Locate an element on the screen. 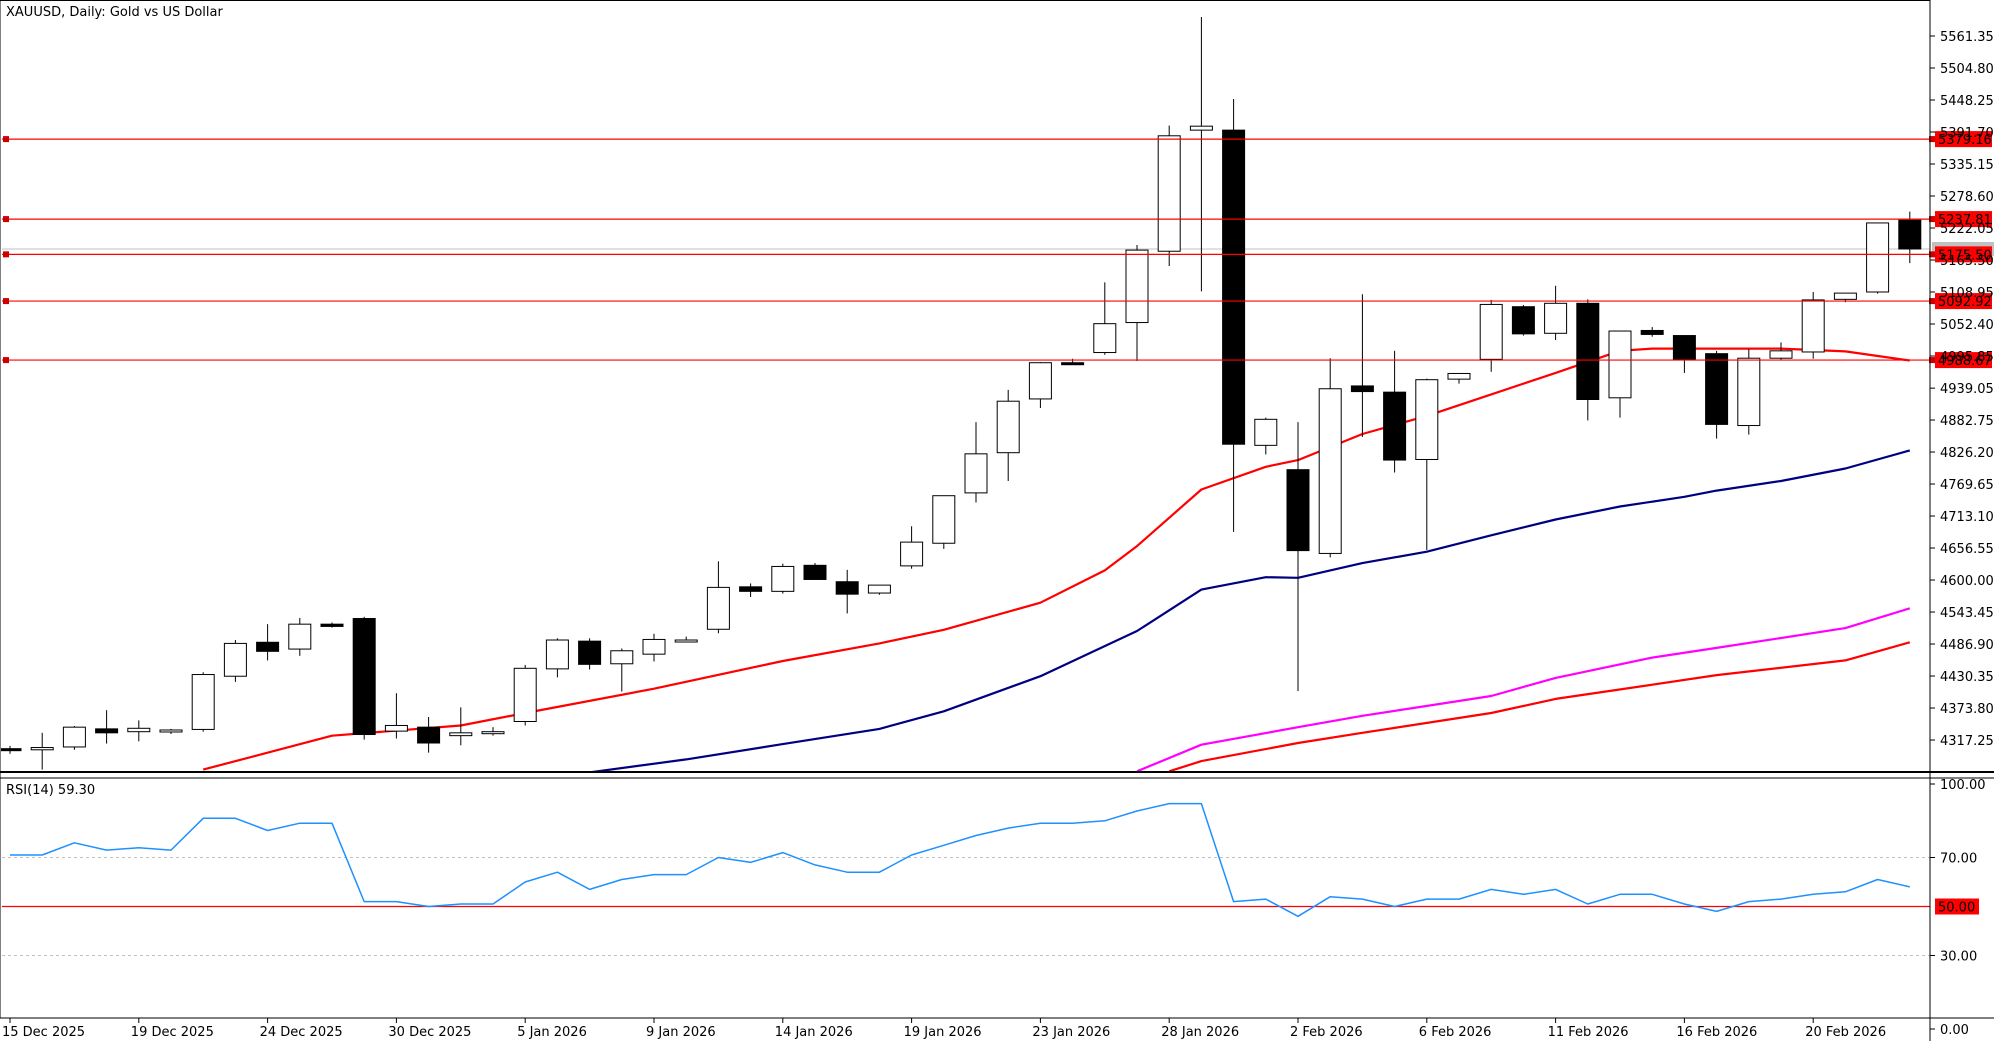 Image resolution: width=1994 pixels, height=1045 pixels. horizontal-line-price-badge is located at coordinates (1963, 301).